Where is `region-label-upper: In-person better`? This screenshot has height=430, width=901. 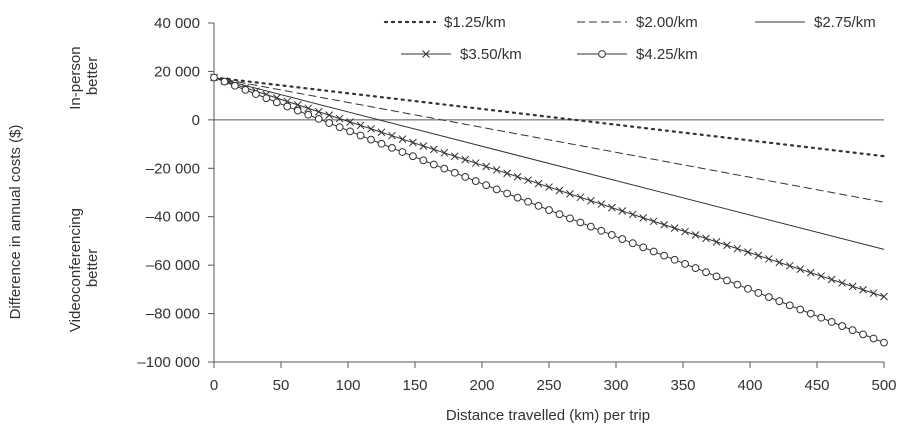 region-label-upper: In-person better is located at coordinates (84, 76).